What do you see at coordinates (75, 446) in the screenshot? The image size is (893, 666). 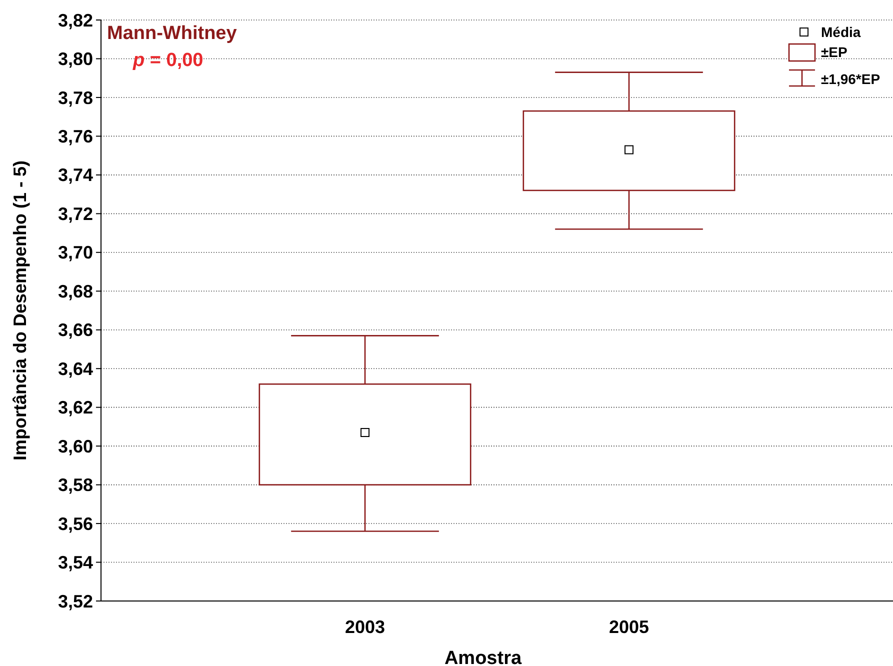 I see `y-tick-label: 3,60` at bounding box center [75, 446].